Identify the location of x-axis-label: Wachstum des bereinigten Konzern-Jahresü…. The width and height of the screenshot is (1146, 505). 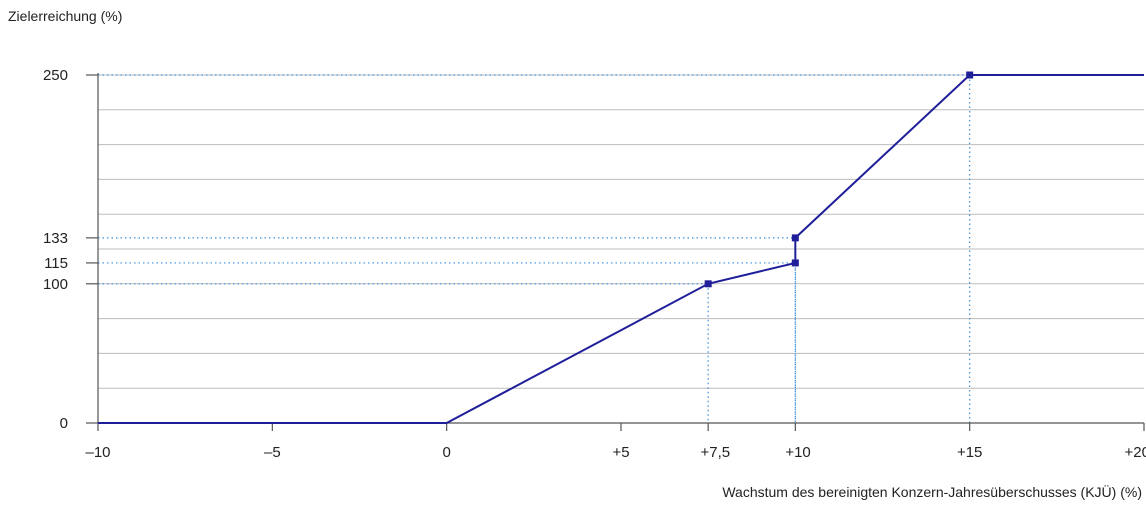
(932, 492).